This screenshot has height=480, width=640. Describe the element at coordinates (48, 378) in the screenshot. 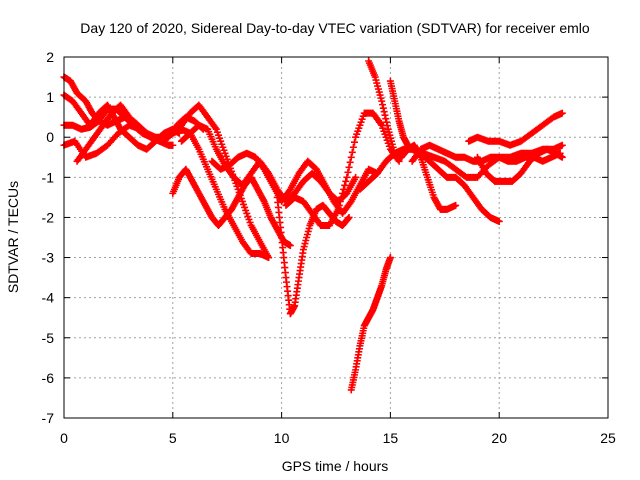

I see `y-tick-label: -6` at that location.